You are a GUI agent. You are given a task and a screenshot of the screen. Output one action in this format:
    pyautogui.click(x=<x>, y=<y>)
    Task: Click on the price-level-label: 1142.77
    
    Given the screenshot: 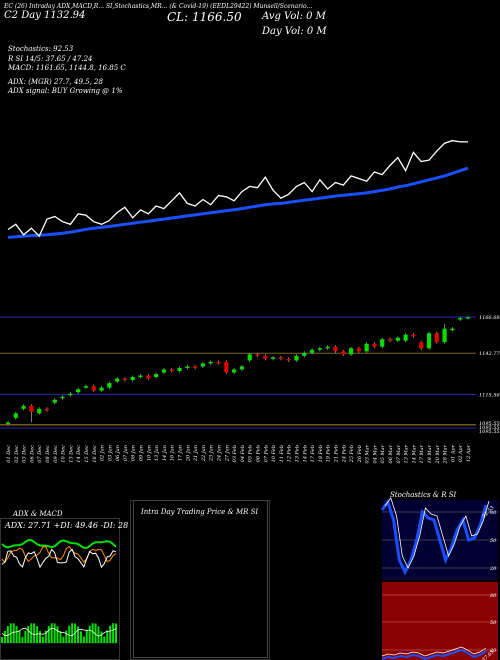 What is the action you would take?
    pyautogui.click(x=489, y=354)
    